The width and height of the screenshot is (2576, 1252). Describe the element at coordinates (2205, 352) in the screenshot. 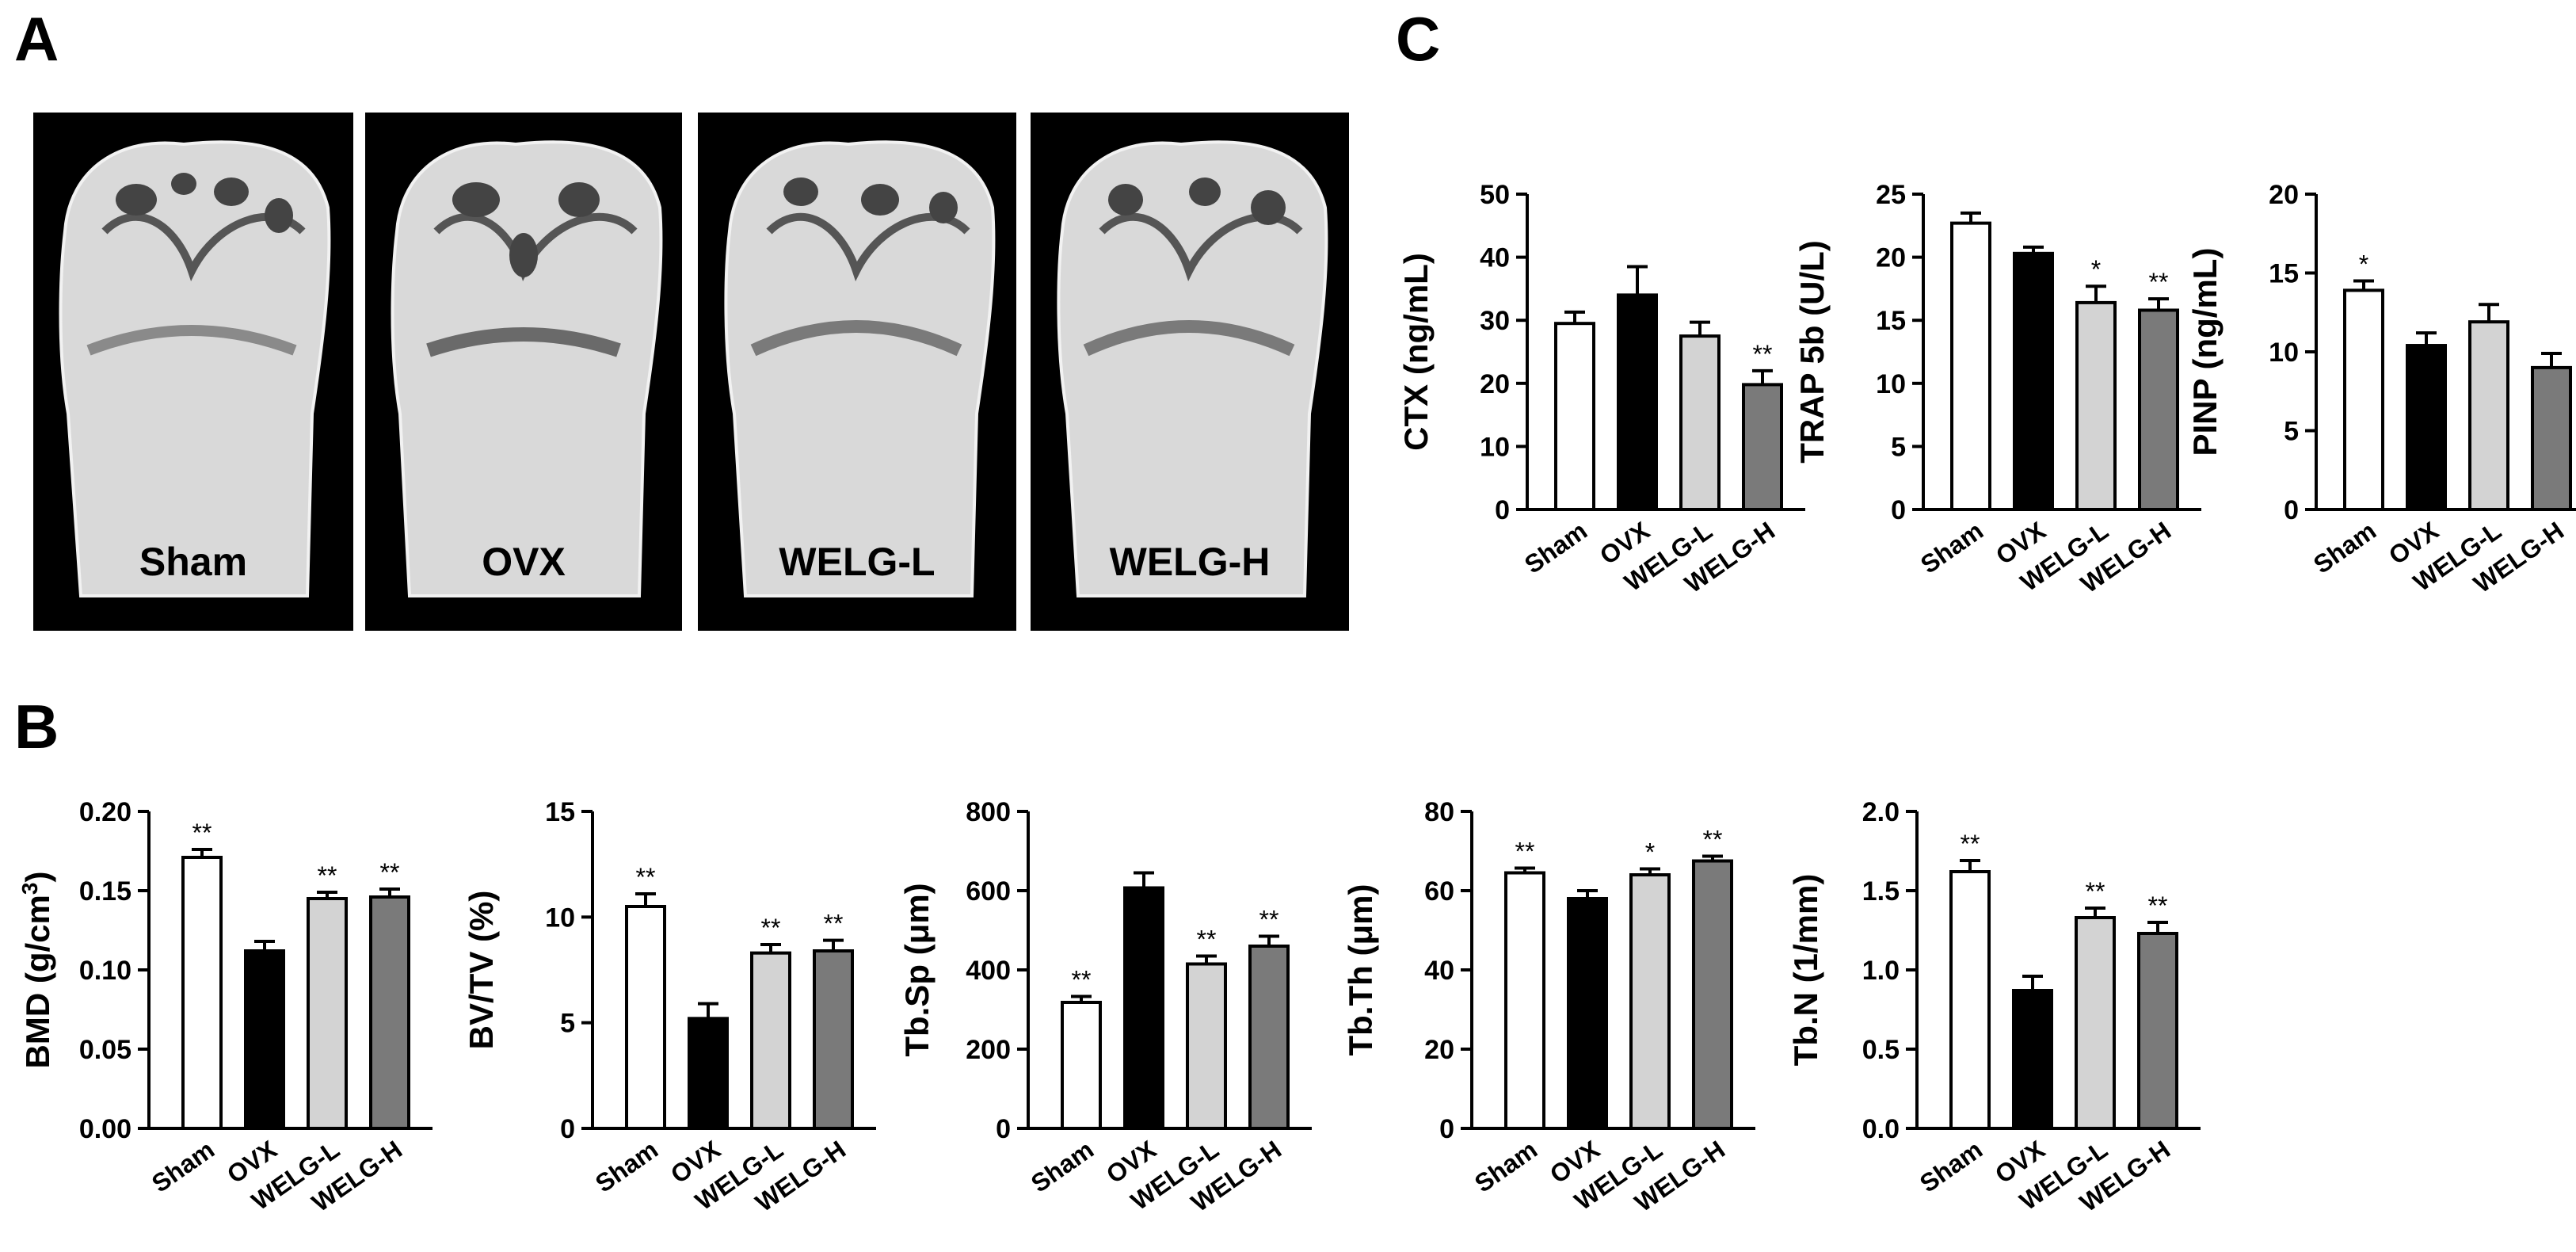

I see `y-axis-label: PINP (ng/mL)` at that location.